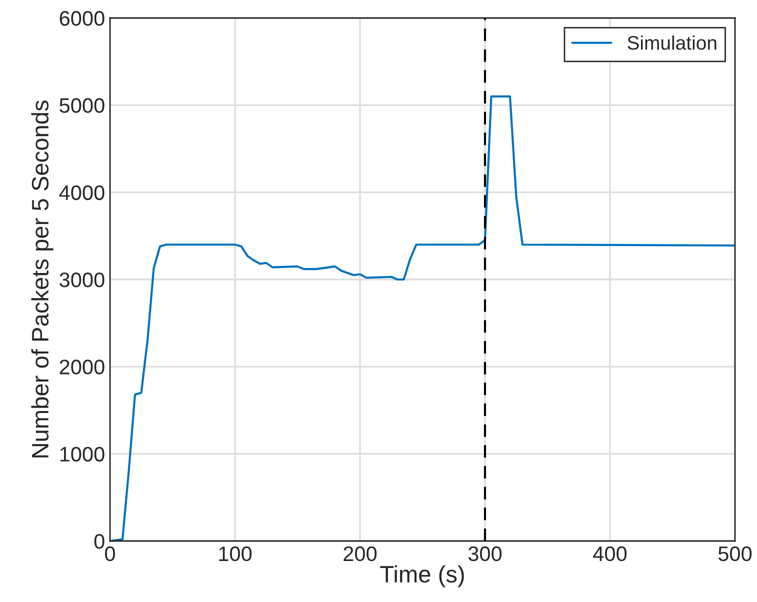 The image size is (757, 602). What do you see at coordinates (99, 541) in the screenshot?
I see `y-tick-label: 0` at bounding box center [99, 541].